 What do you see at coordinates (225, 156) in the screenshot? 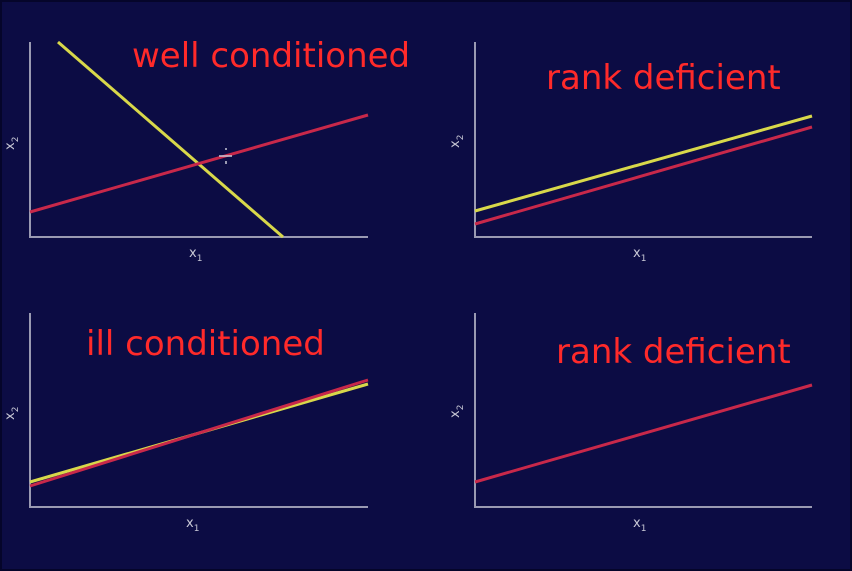
I see `intersection-marker` at bounding box center [225, 156].